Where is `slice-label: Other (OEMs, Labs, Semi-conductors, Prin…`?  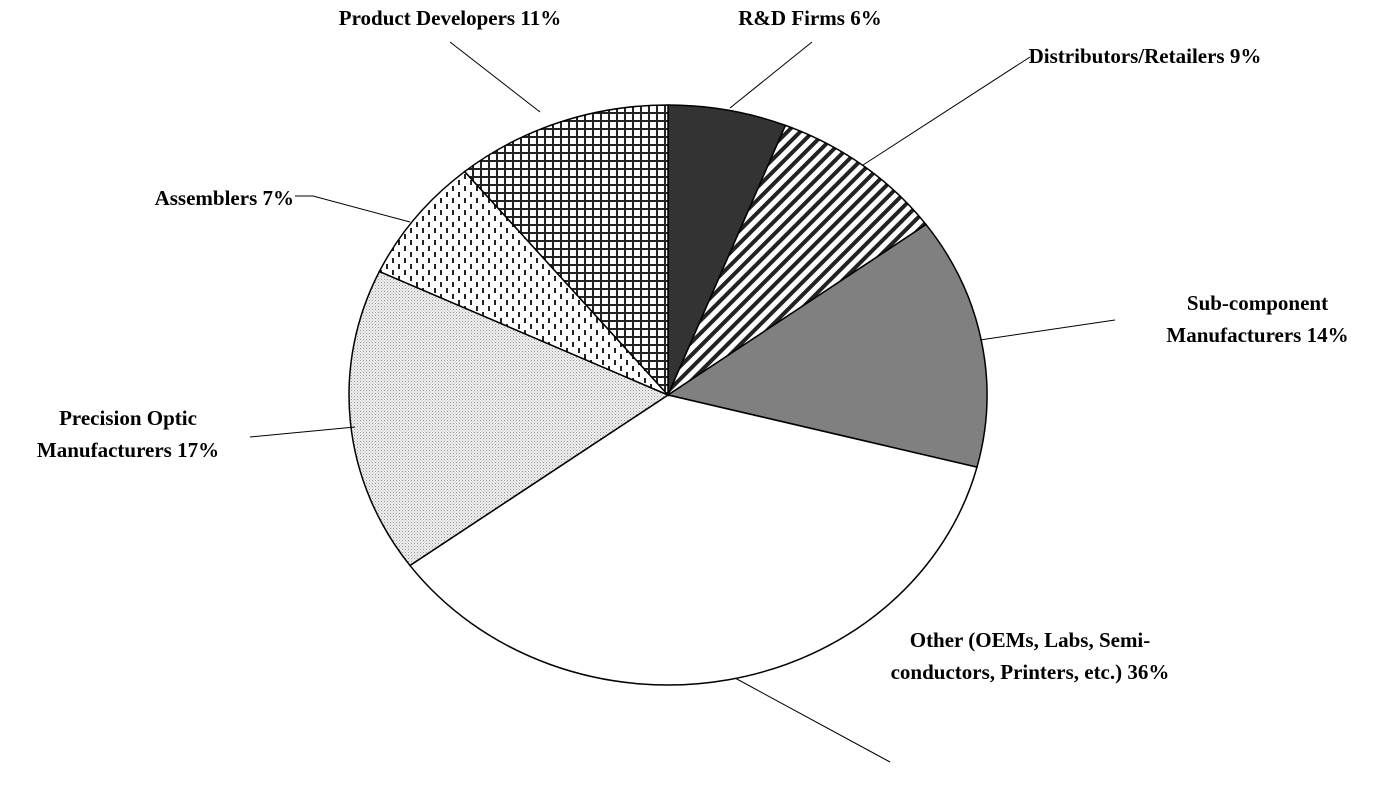 slice-label: Other (OEMs, Labs, Semi-conductors, Prin… is located at coordinates (1030, 656).